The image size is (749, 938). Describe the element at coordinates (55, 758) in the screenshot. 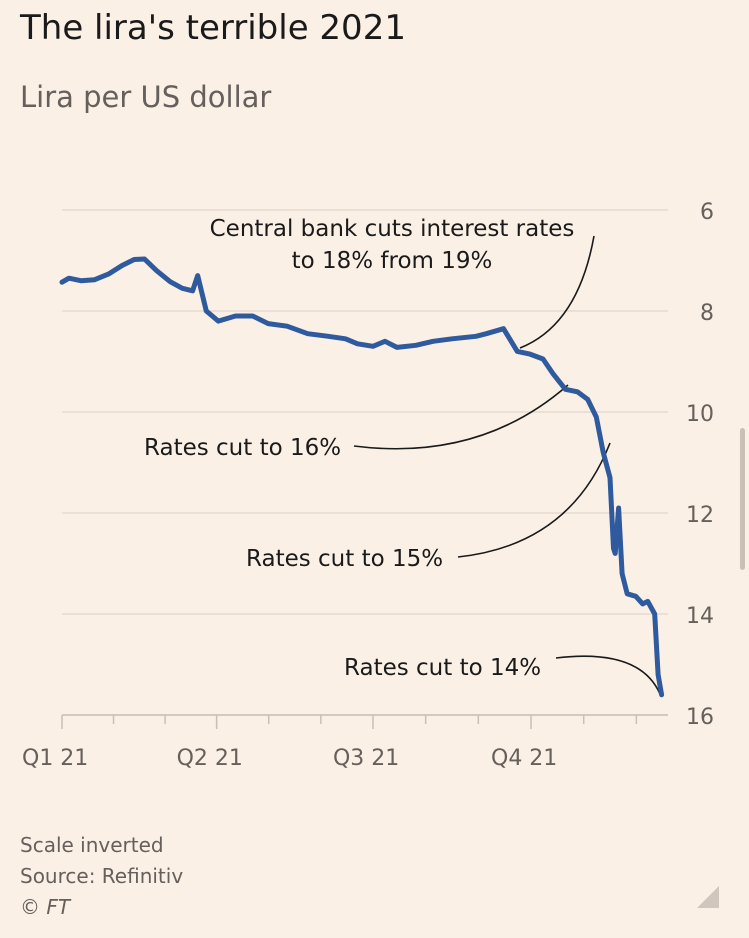

I see `x-tick-label: Q1 21` at that location.